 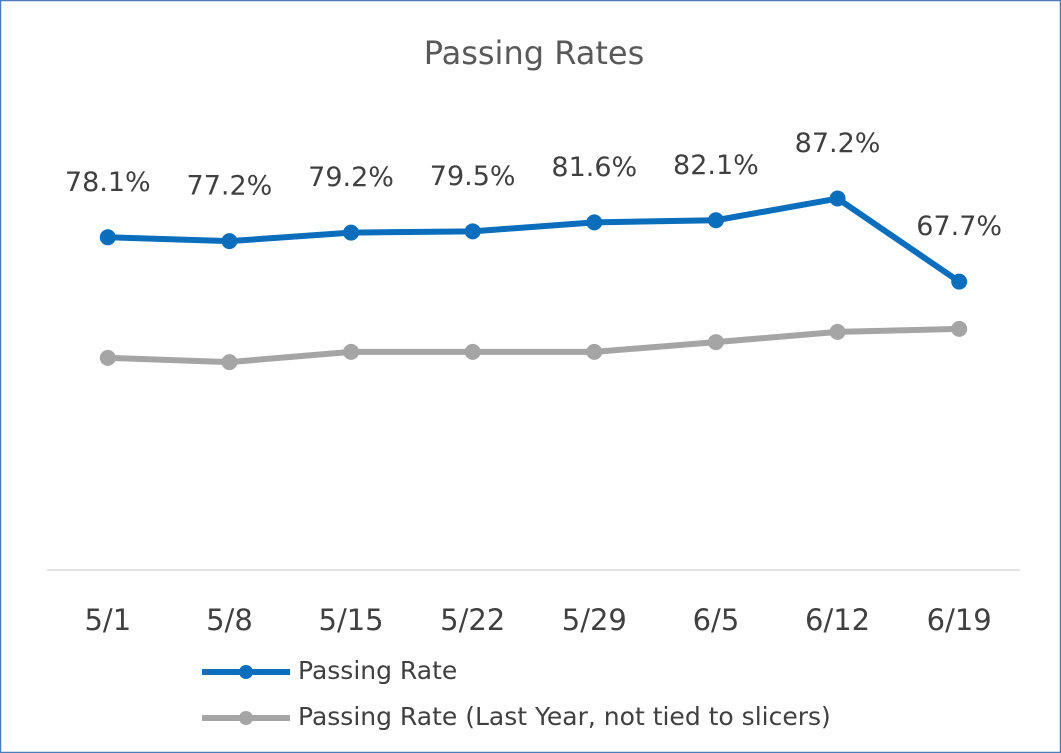 What do you see at coordinates (472, 620) in the screenshot?
I see `x-tick-label: 5/22` at bounding box center [472, 620].